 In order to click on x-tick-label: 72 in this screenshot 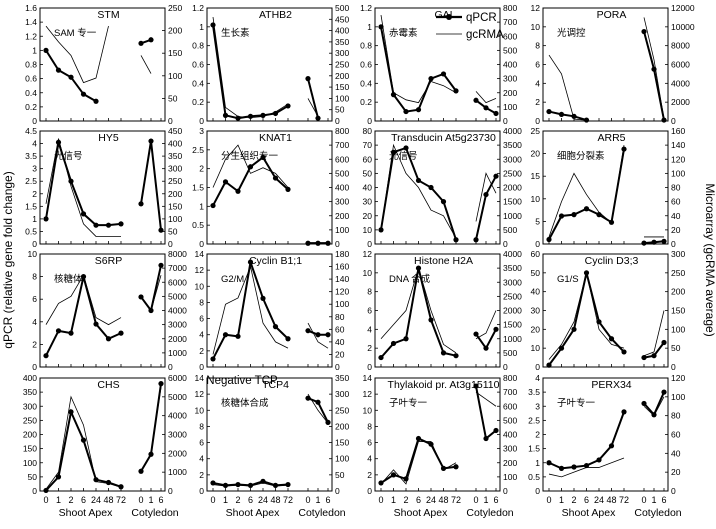, I will do `click(456, 500)`.